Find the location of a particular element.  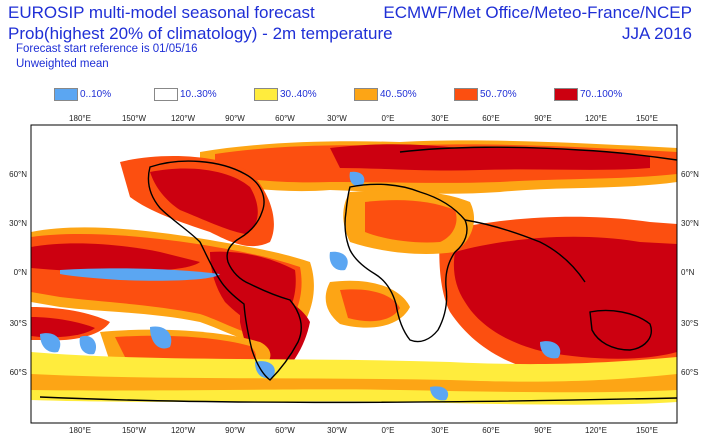

source-label: ECMWF/Met Office/Meteo-France/NCEP is located at coordinates (537, 12).